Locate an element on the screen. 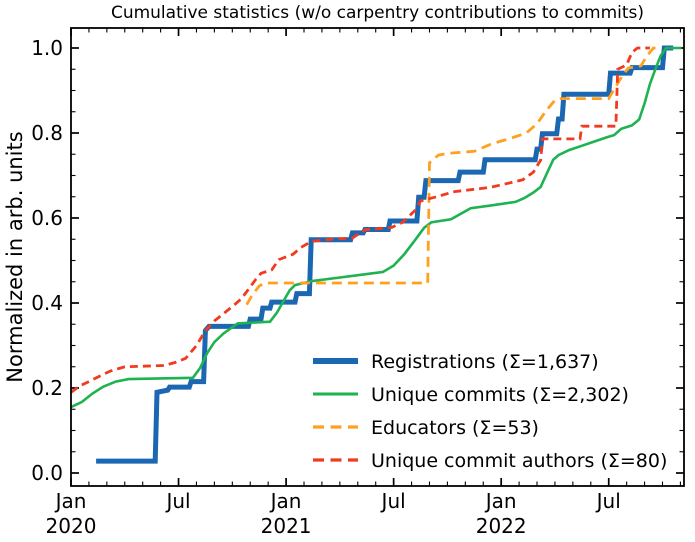  x-year-label-2022: 2022 is located at coordinates (501, 526).